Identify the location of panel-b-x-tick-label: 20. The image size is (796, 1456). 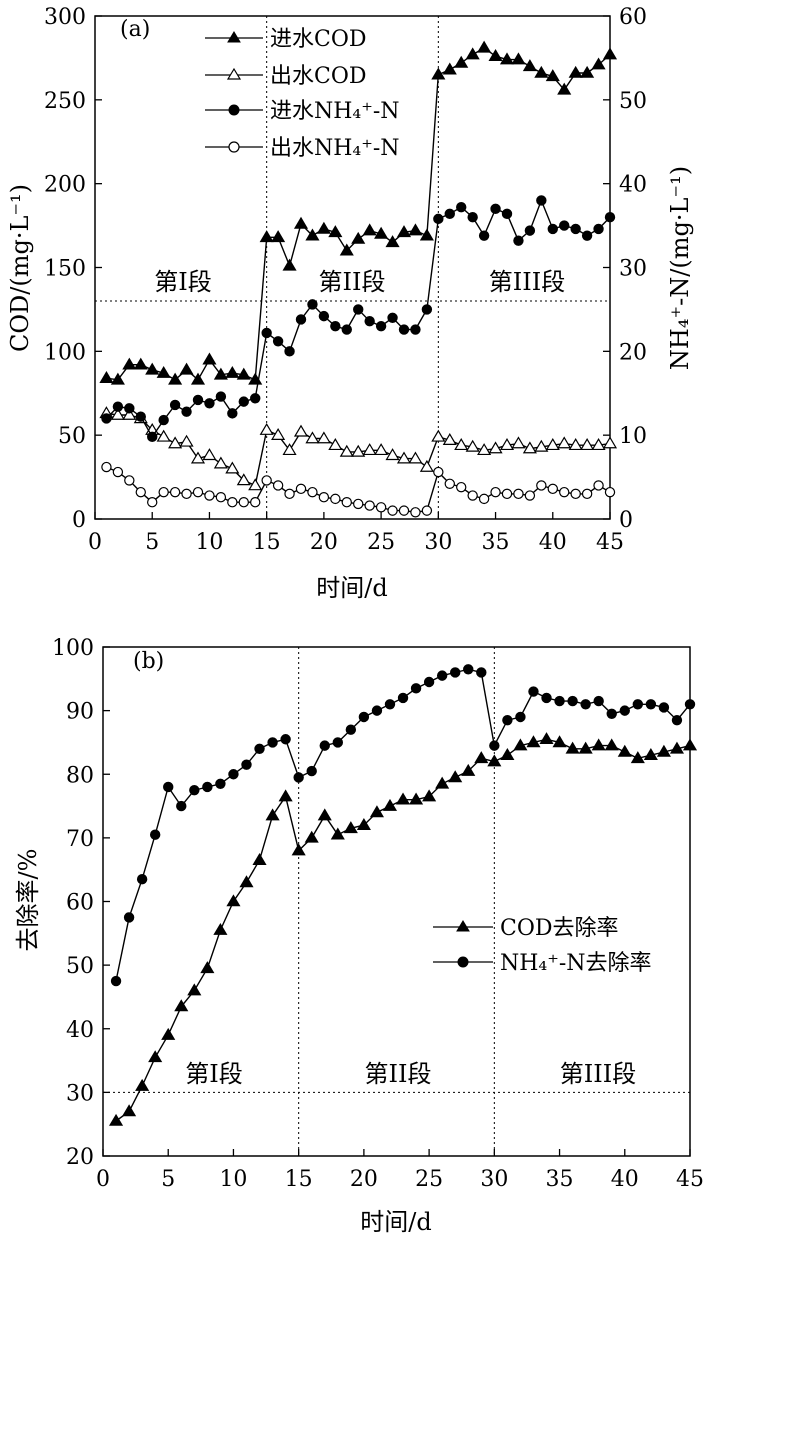
(364, 1179).